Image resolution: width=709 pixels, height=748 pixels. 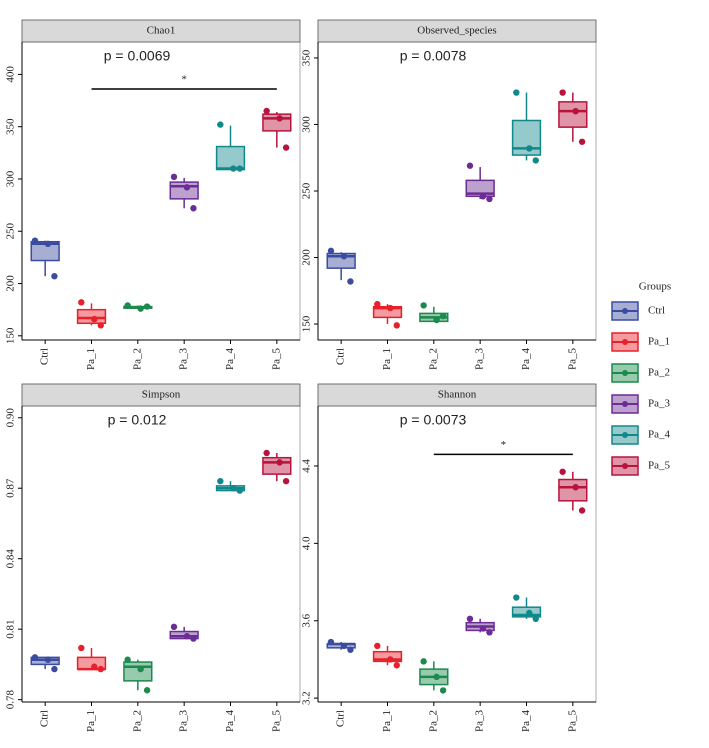 What do you see at coordinates (11, 700) in the screenshot?
I see `y-tick-label: 0.78` at bounding box center [11, 700].